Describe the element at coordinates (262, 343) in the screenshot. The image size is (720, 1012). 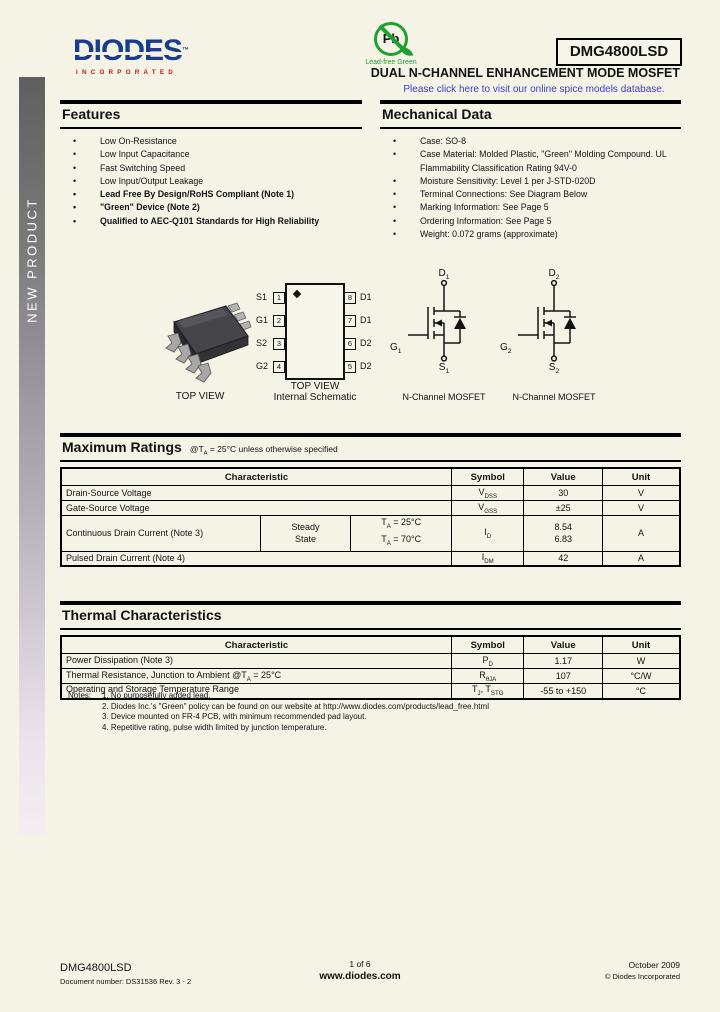
I see `pin-label: S2` at that location.